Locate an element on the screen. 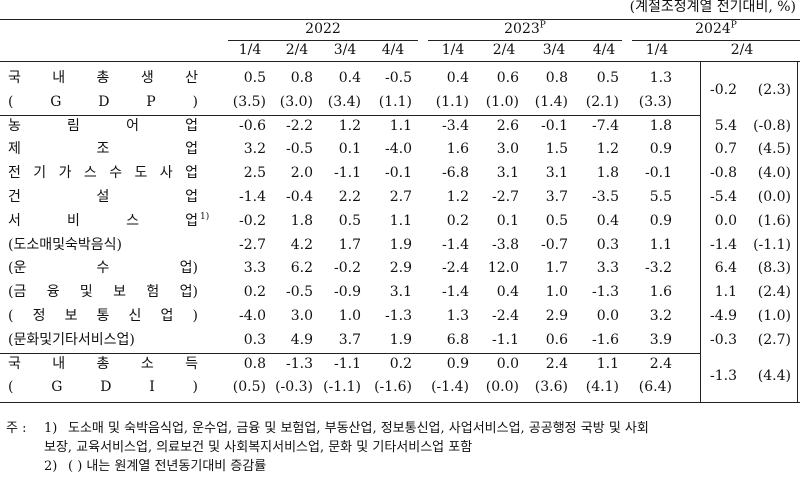 The width and height of the screenshot is (800, 478). table-cell: (4.1) is located at coordinates (602, 387).